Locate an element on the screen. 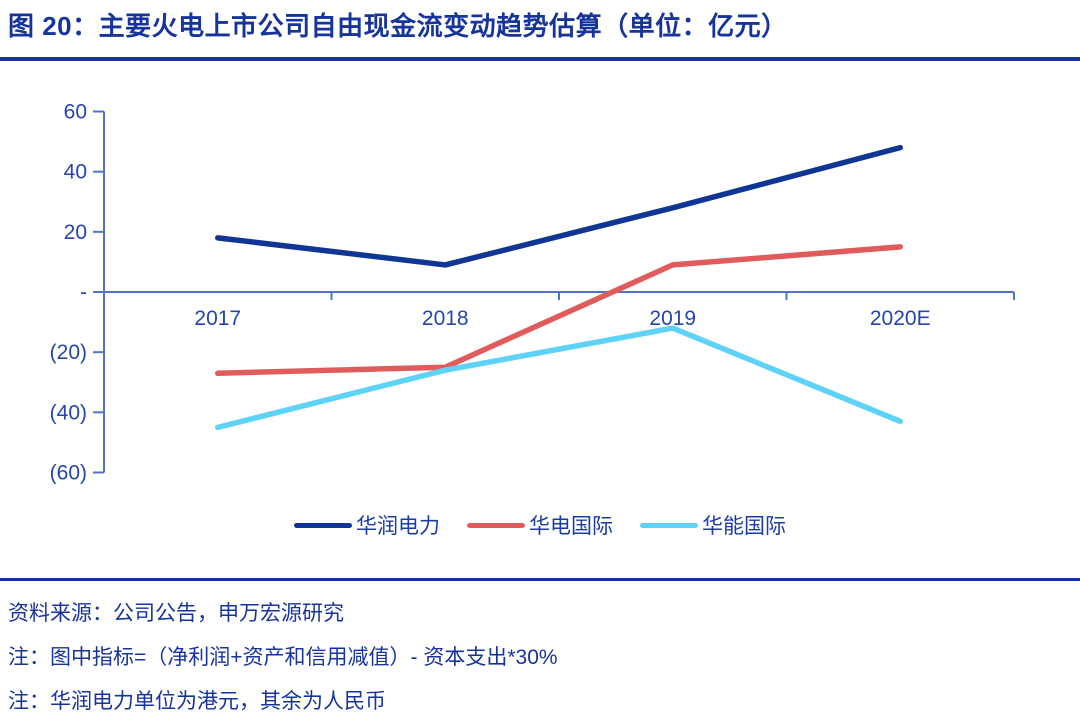  currency-note: 注：华润电力单位为港元，其余为人民币 is located at coordinates (197, 701).